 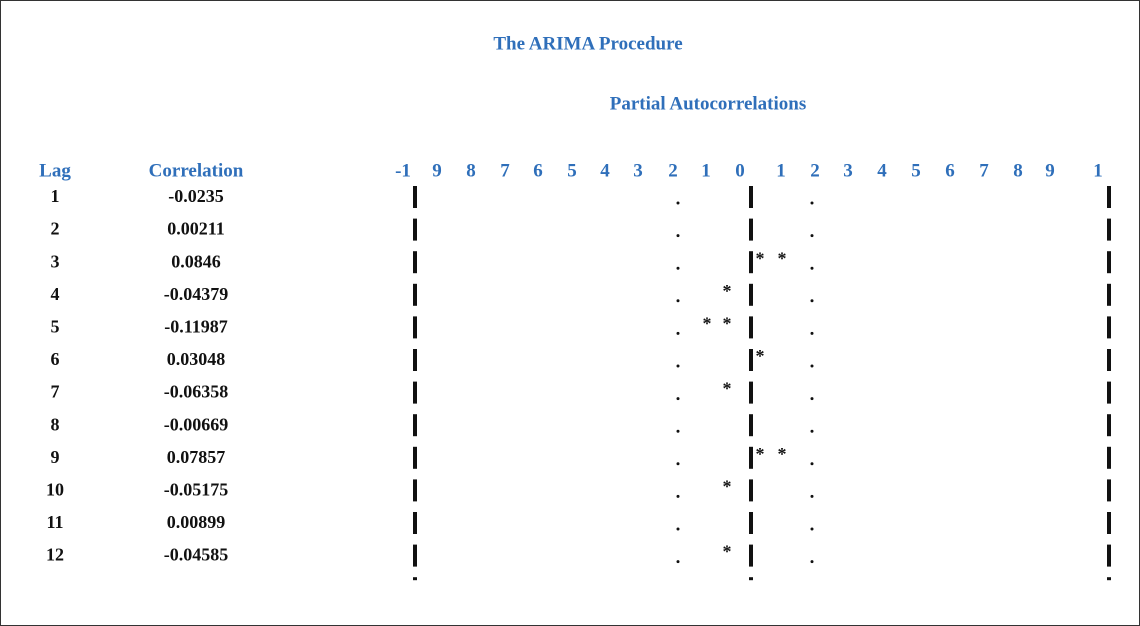 What do you see at coordinates (505, 170) in the screenshot?
I see `scale-label: 7` at bounding box center [505, 170].